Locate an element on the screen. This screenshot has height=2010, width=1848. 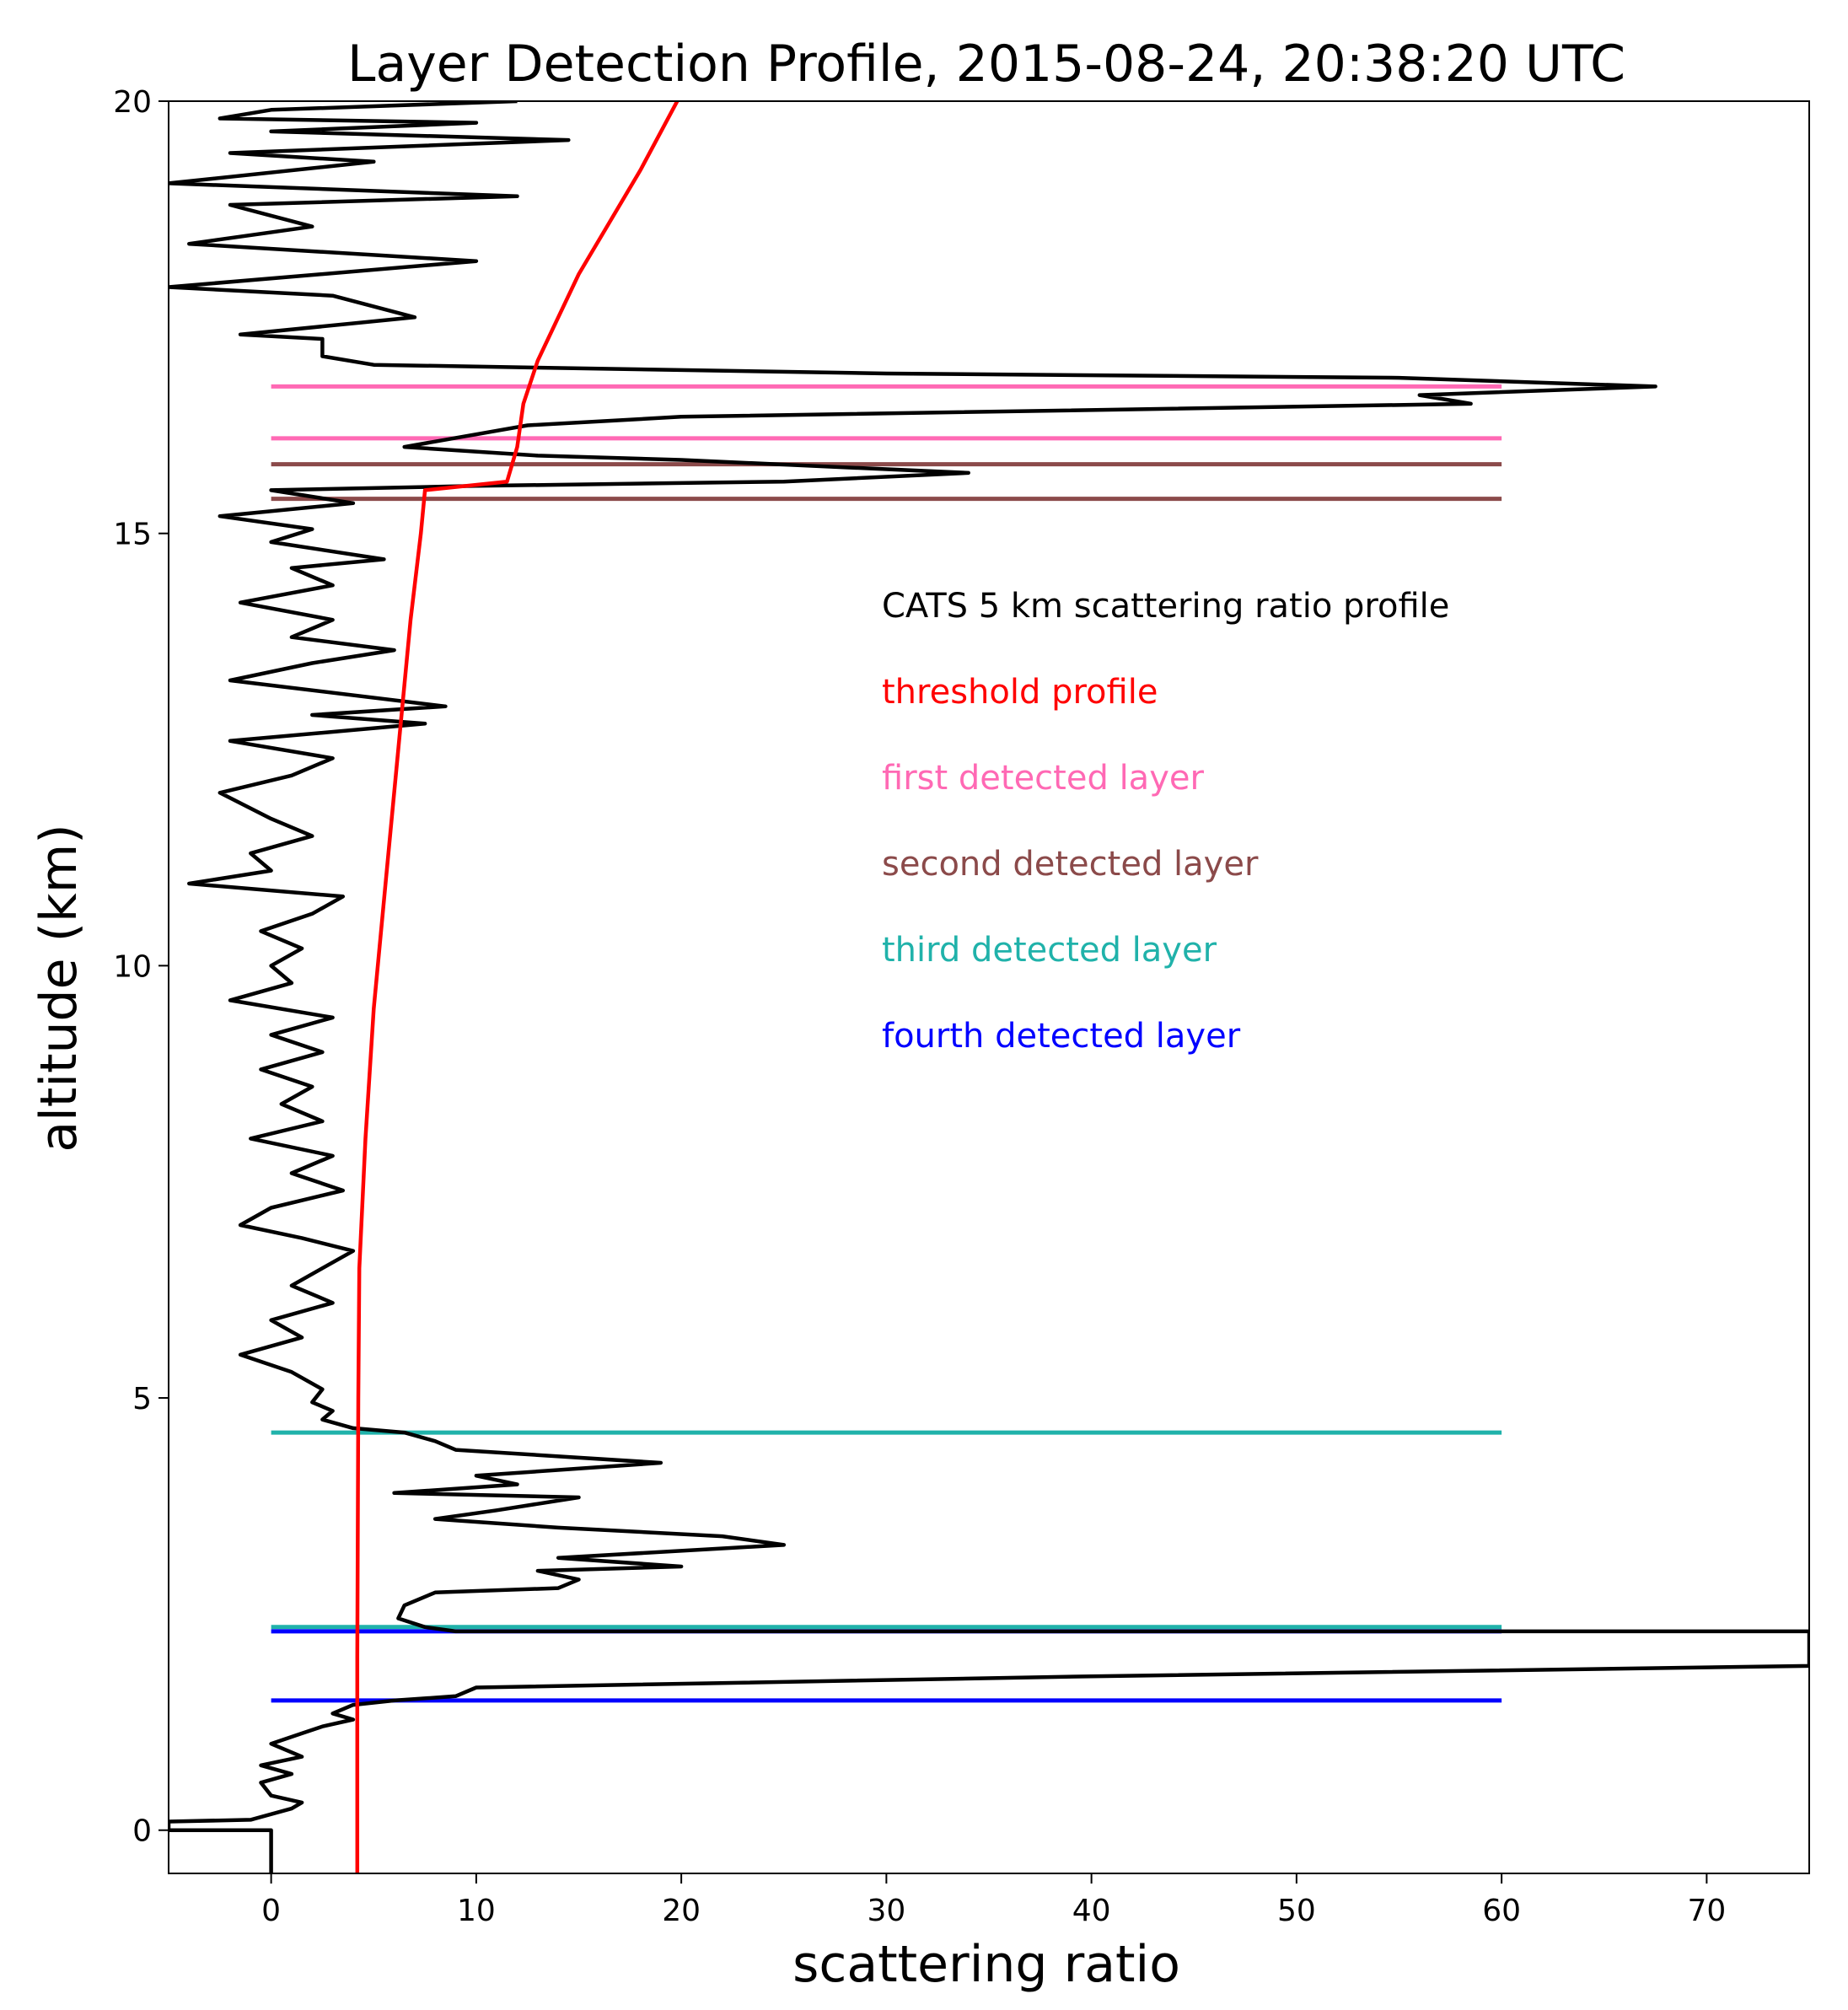
x-tick-label: 10 is located at coordinates (476, 1911).